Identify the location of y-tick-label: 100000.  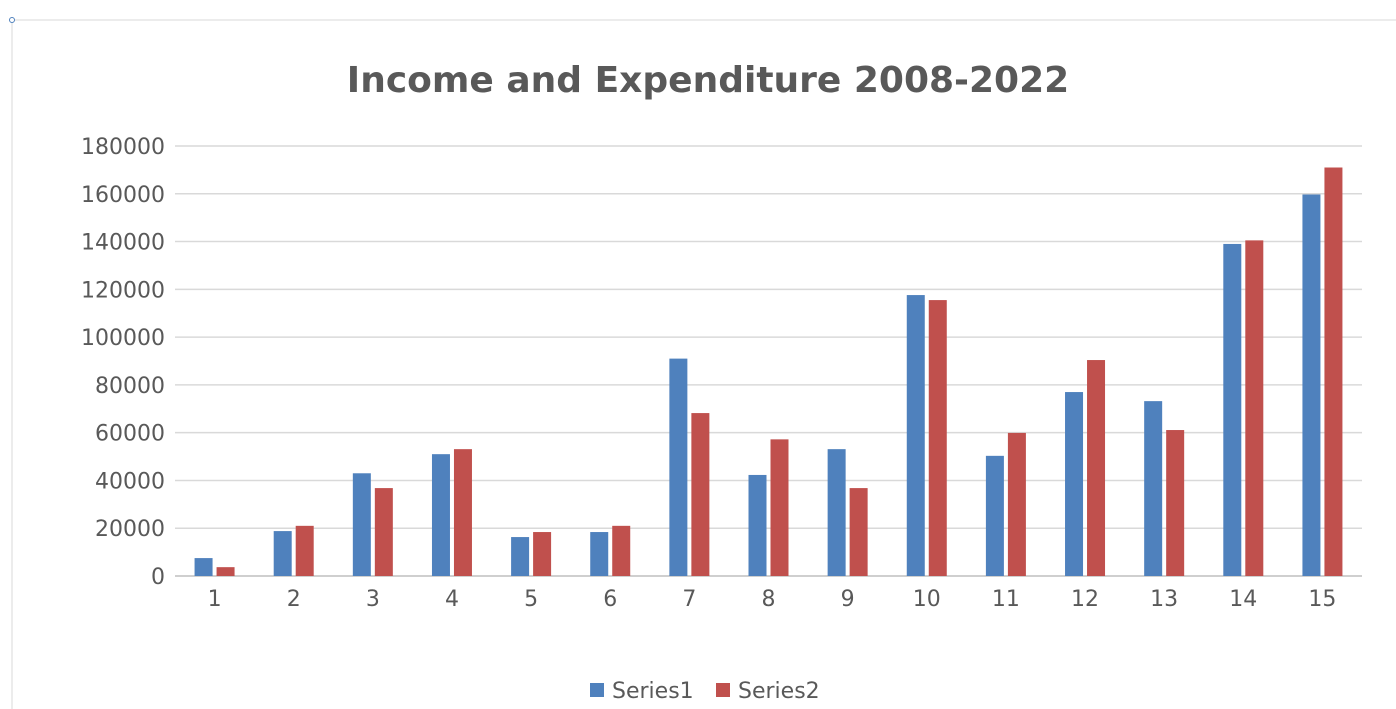
(123, 338).